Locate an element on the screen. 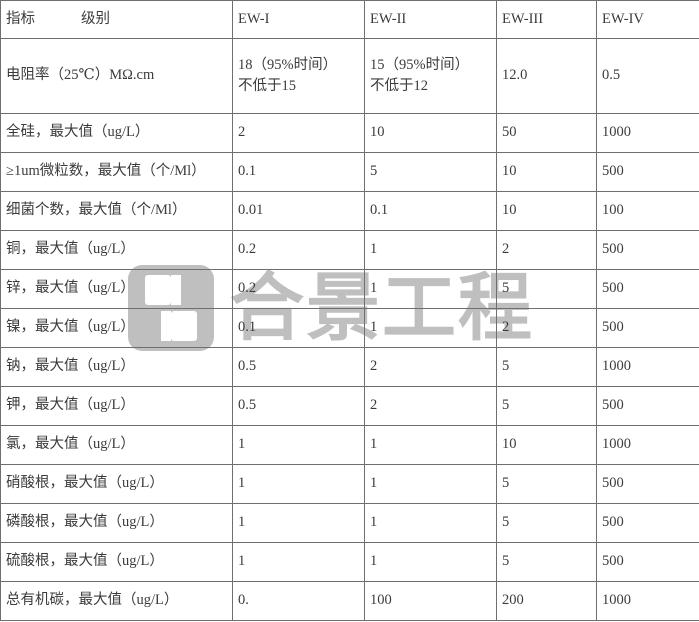  table-header-row: 指标 级别 EW-I EW-II EW-III EW-IV is located at coordinates (349, 19).